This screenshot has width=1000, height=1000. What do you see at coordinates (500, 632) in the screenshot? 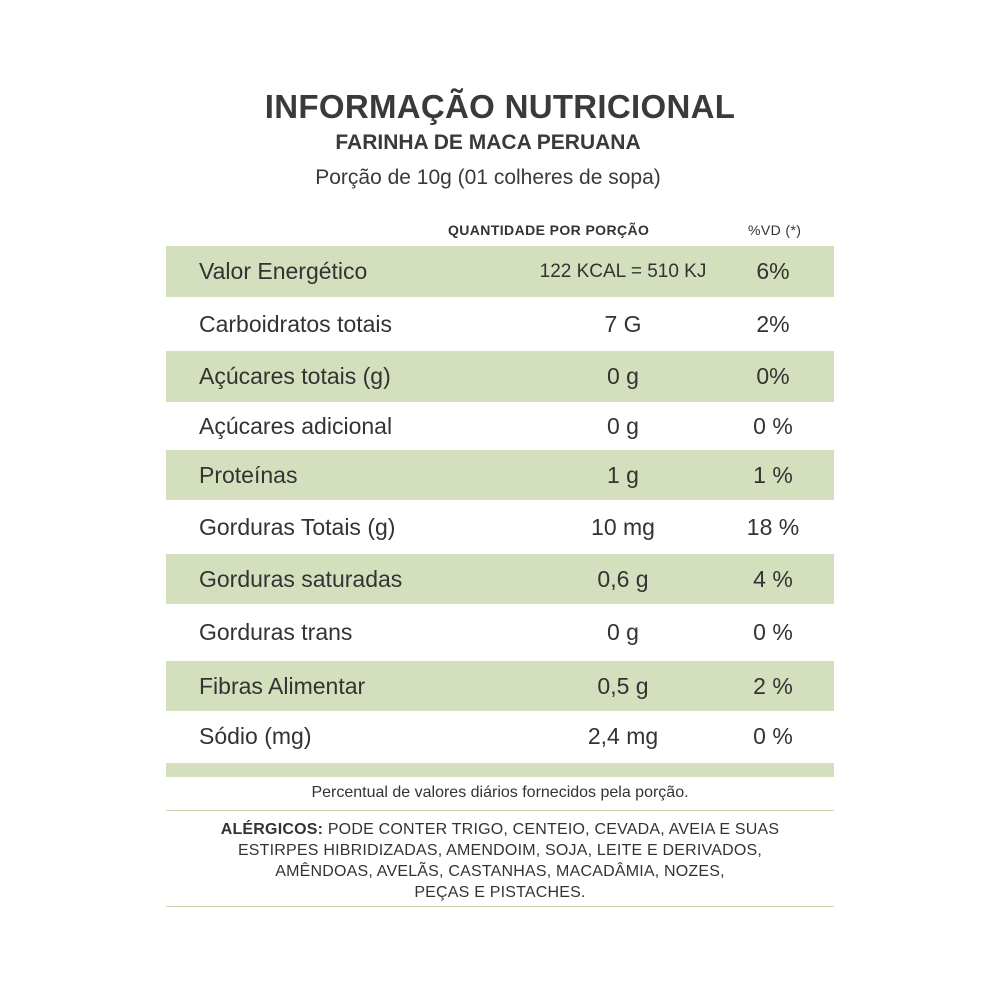
I see `table-row: Gorduras trans 0 g 0 %` at bounding box center [500, 632].